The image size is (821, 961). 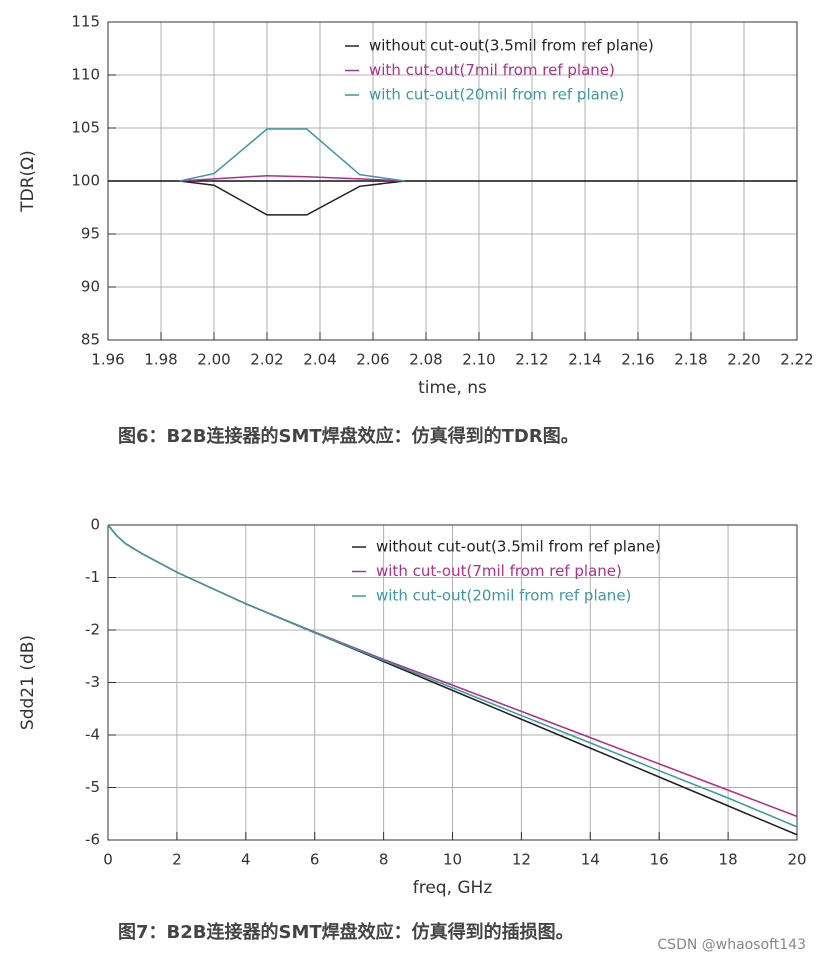 What do you see at coordinates (731, 945) in the screenshot?
I see `watermark: CSDN @whaosoft143` at bounding box center [731, 945].